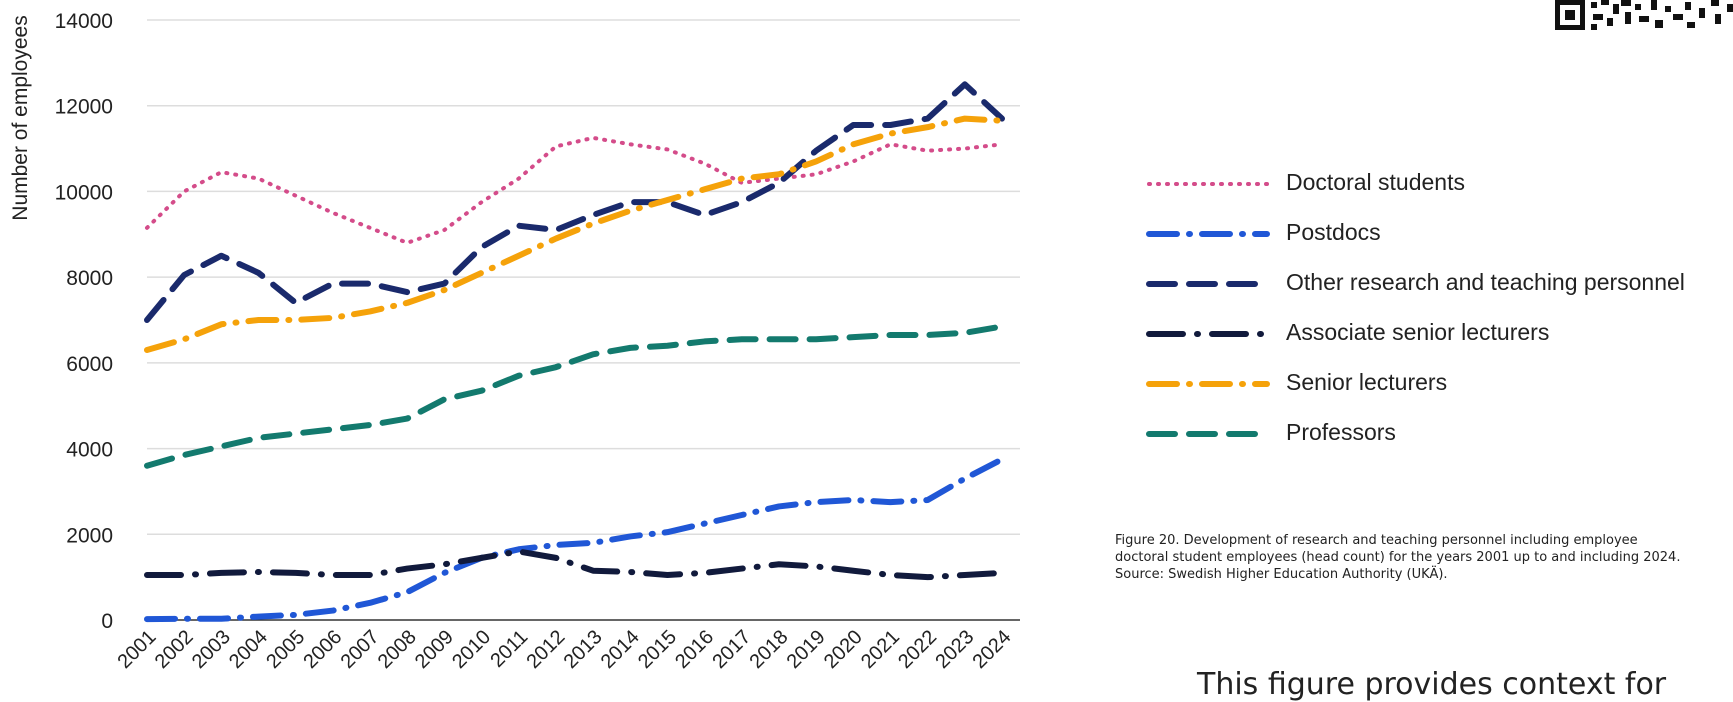 This screenshot has height=702, width=1733. What do you see at coordinates (285, 649) in the screenshot?
I see `x-tick-label: 2005` at bounding box center [285, 649].